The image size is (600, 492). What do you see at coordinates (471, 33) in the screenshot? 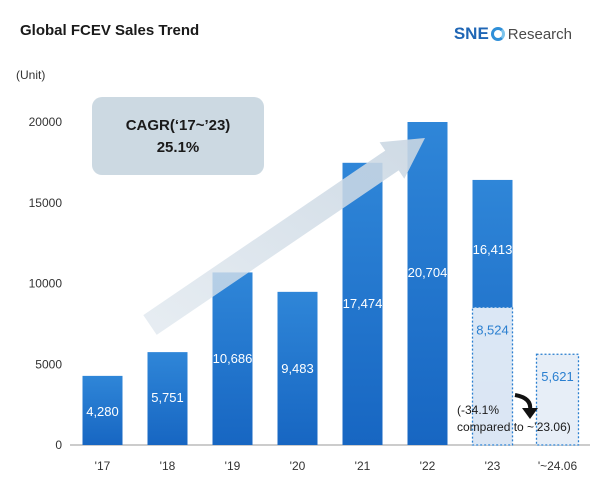
I see `logo-brand: SNE` at bounding box center [471, 33].